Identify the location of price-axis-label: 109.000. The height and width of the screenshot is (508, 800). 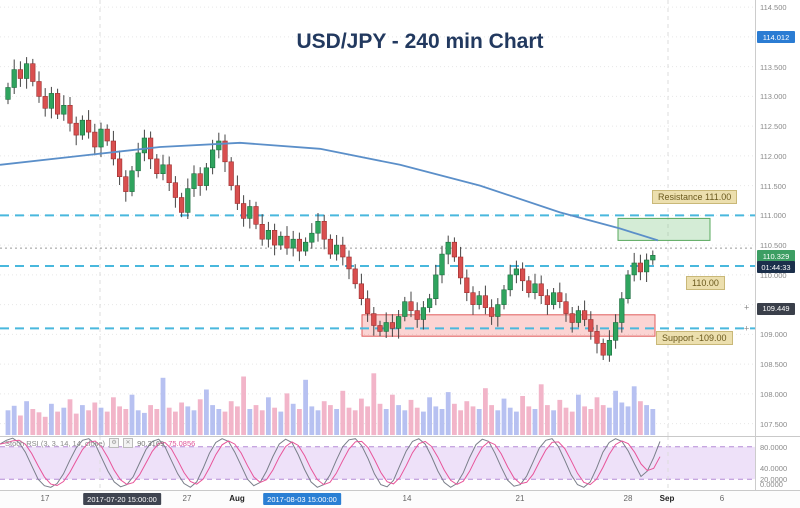
(774, 335).